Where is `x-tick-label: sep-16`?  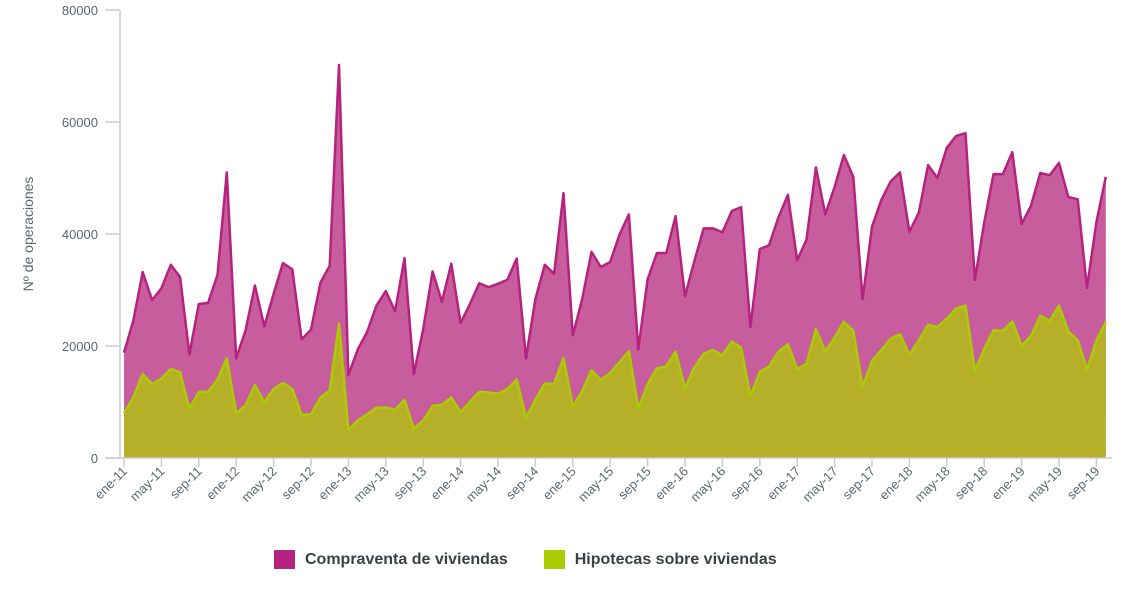 x-tick-label: sep-16 is located at coordinates (746, 483).